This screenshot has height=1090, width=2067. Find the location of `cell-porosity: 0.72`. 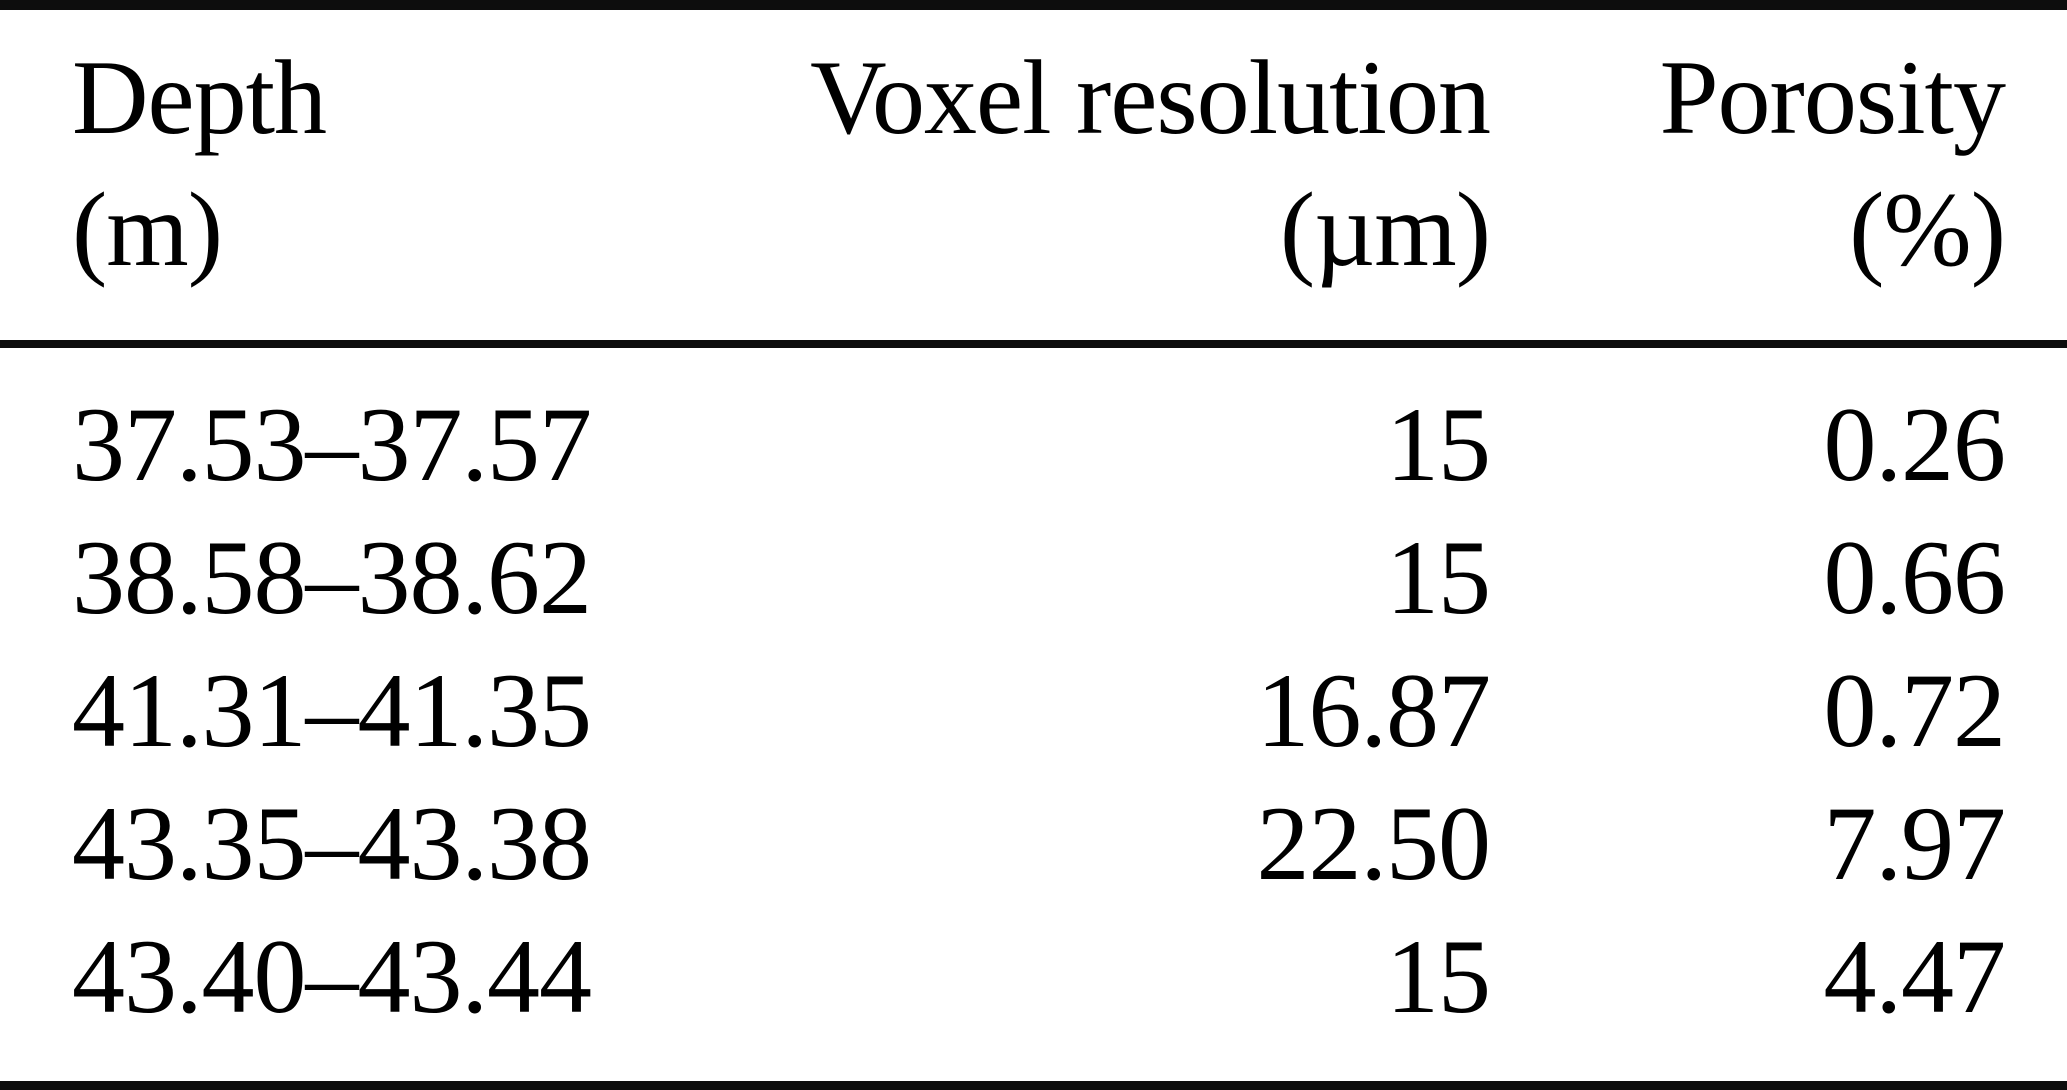

cell-porosity: 0.72 is located at coordinates (1915, 710).